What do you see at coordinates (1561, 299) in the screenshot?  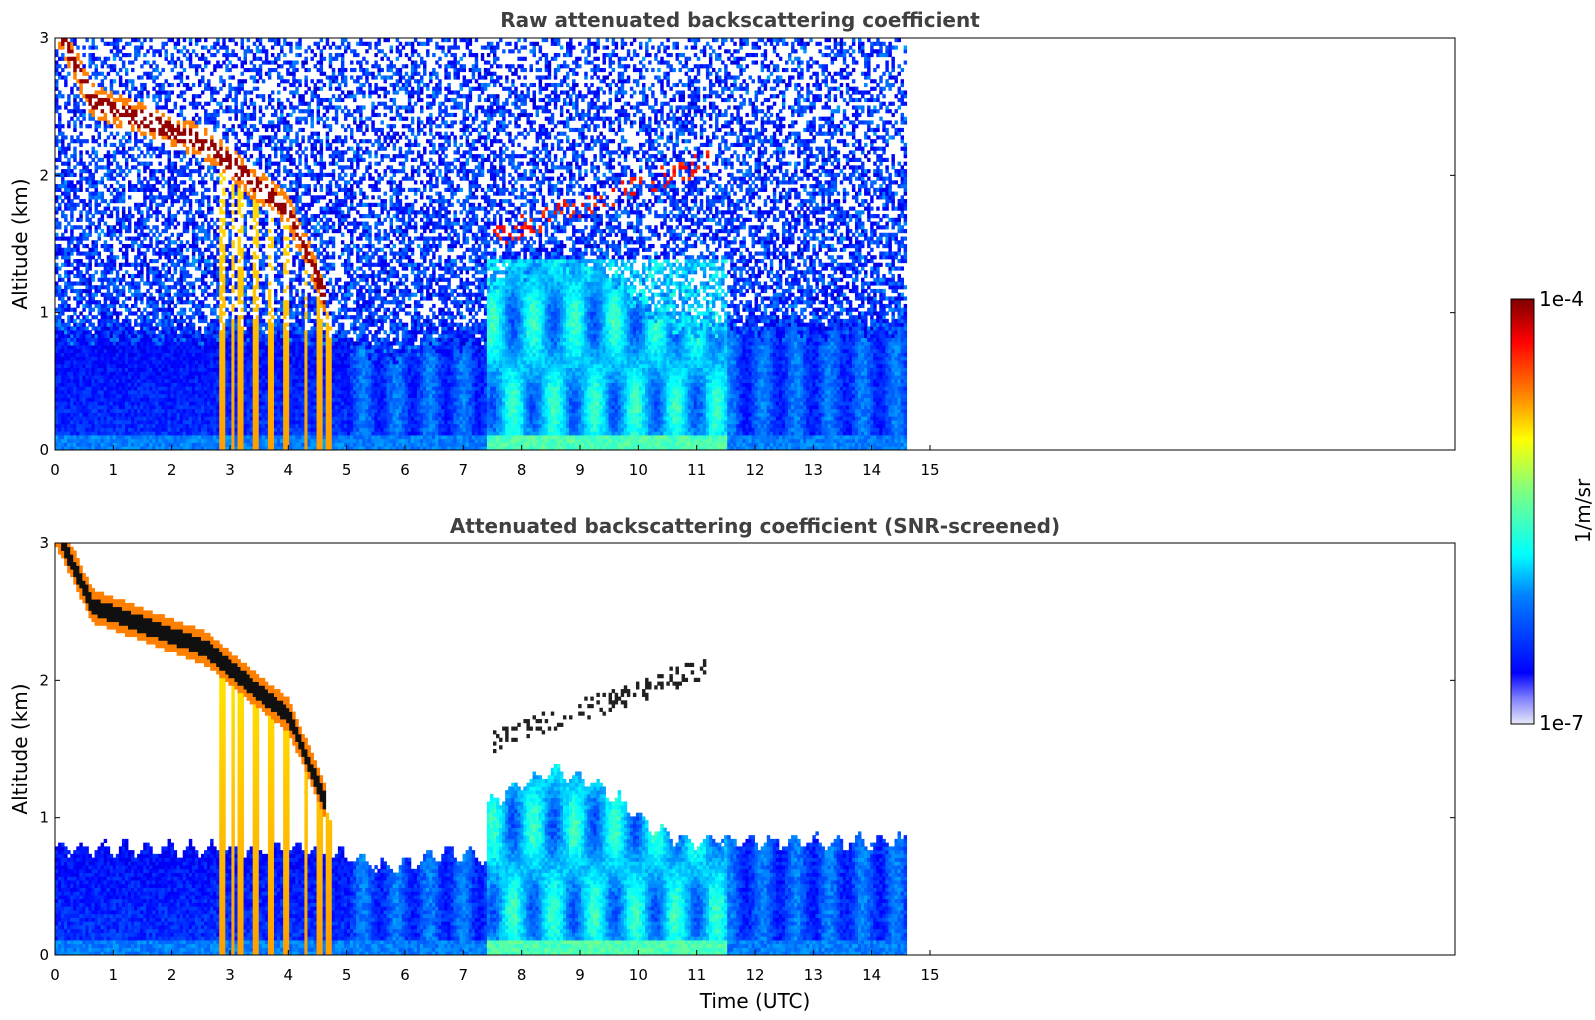 I see `colorbar-max-label: 1e-4` at bounding box center [1561, 299].